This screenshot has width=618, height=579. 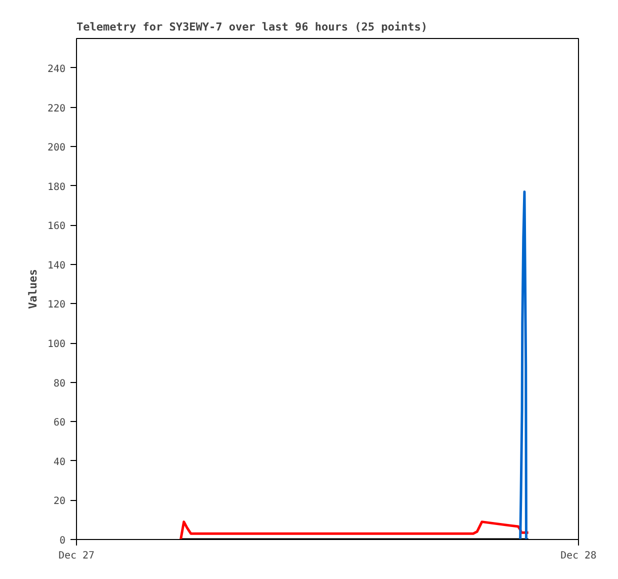 I want to click on y-tick-label: 40, so click(x=59, y=462).